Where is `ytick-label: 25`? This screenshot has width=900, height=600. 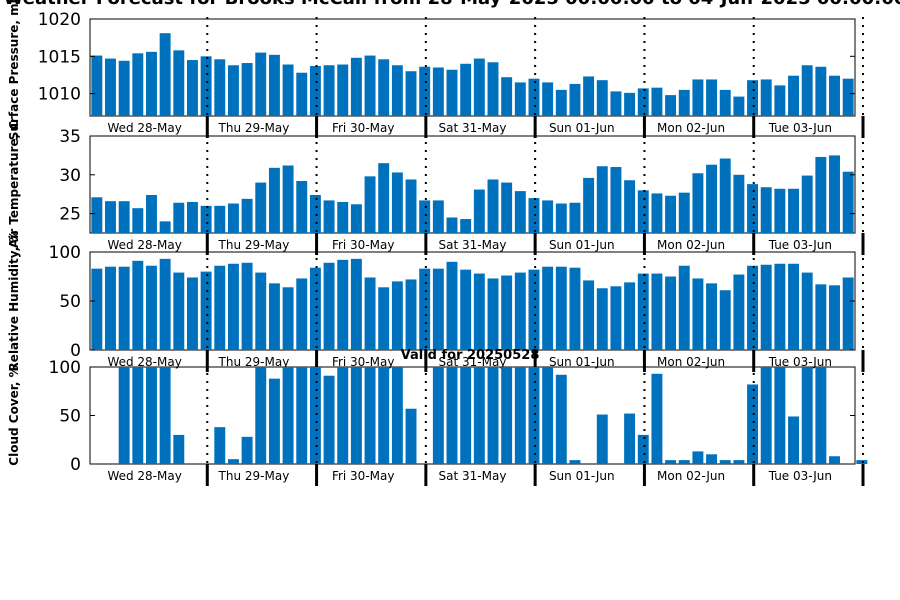
ytick-label: 25 is located at coordinates (70, 215).